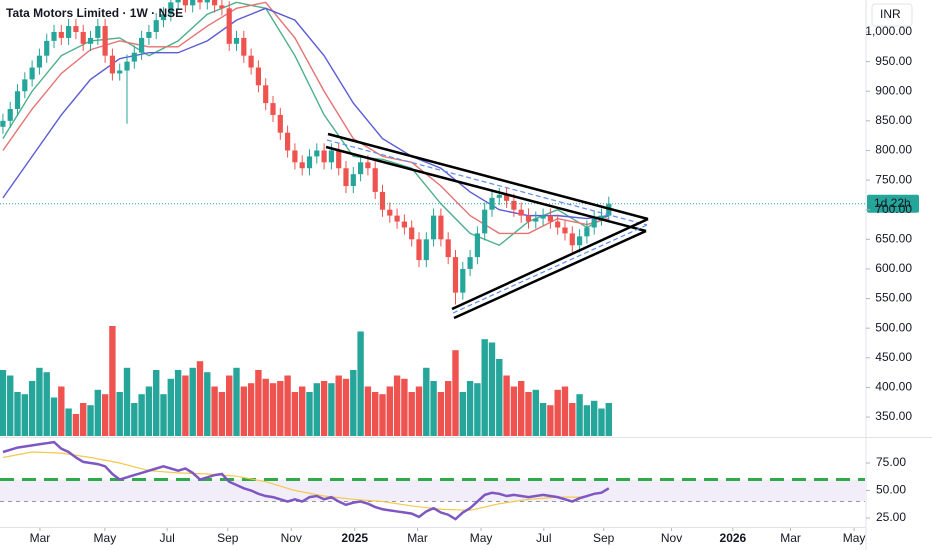 This screenshot has height=550, width=932. What do you see at coordinates (550, 274) in the screenshot?
I see `trend-line` at bounding box center [550, 274].